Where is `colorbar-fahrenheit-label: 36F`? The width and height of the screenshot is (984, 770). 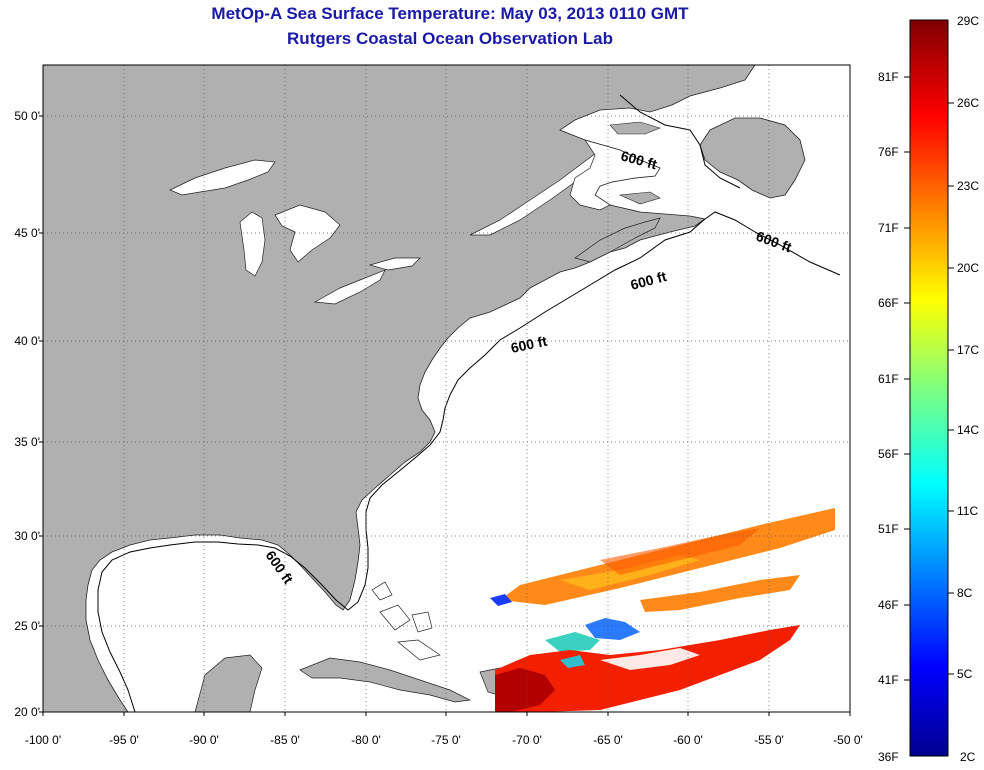 colorbar-fahrenheit-label: 36F is located at coordinates (888, 757).